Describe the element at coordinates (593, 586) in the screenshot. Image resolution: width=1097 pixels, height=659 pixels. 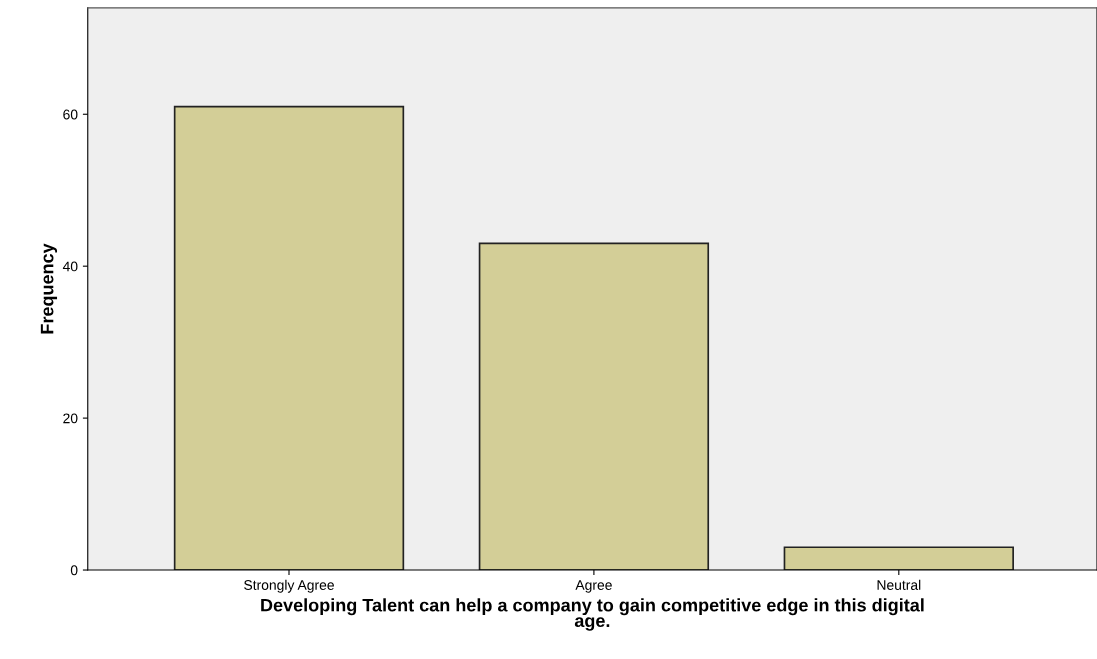
I see `x-tick-label: Agree` at that location.